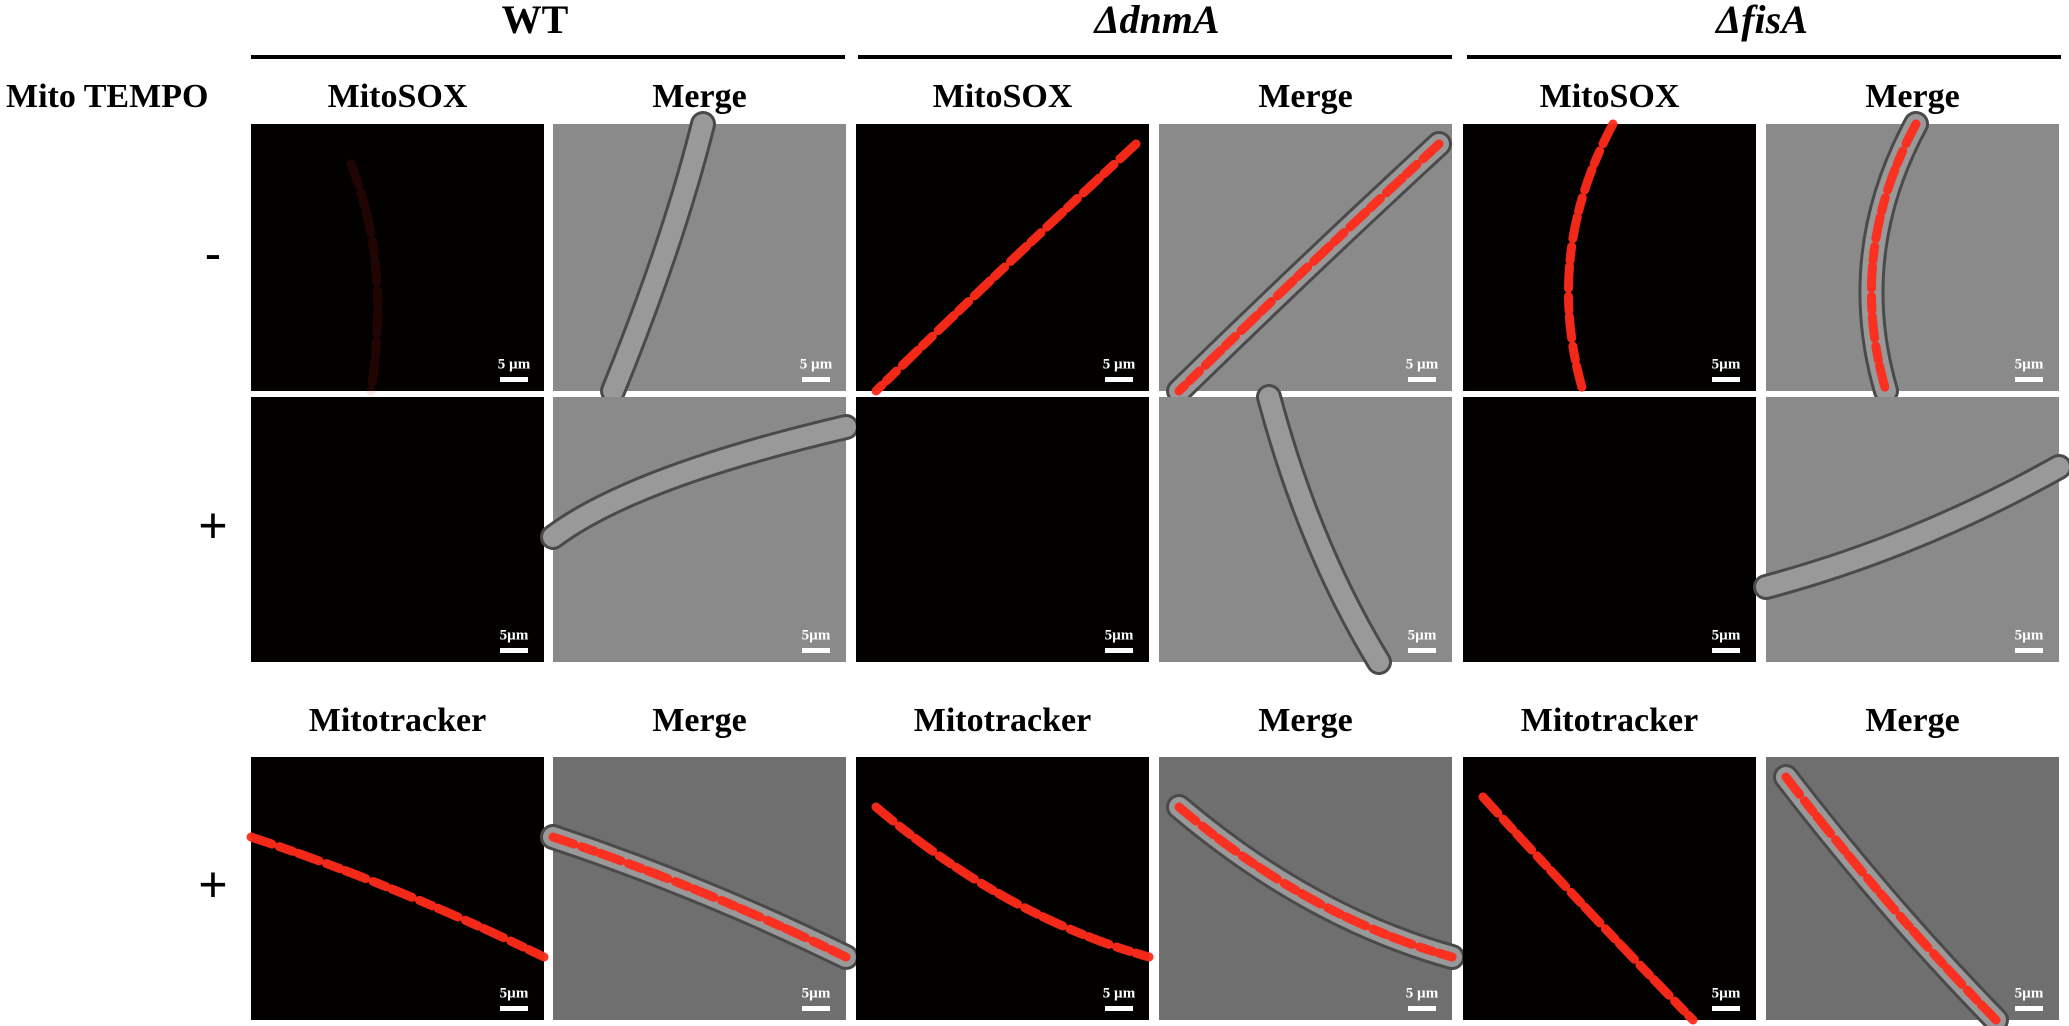 The height and width of the screenshot is (1026, 2069). Describe the element at coordinates (535, 21) in the screenshot. I see `genotype-header: WT` at that location.